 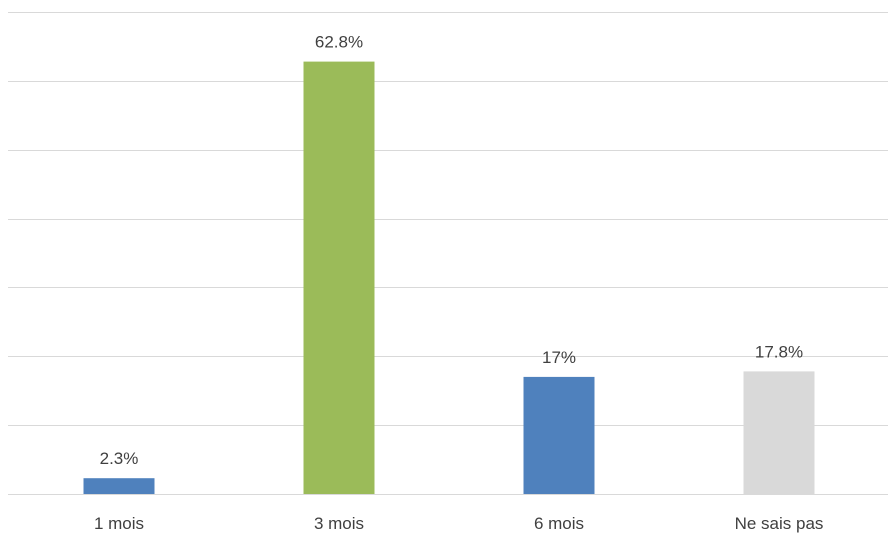 I want to click on data-label-3-mois: 62.8%, so click(x=339, y=42).